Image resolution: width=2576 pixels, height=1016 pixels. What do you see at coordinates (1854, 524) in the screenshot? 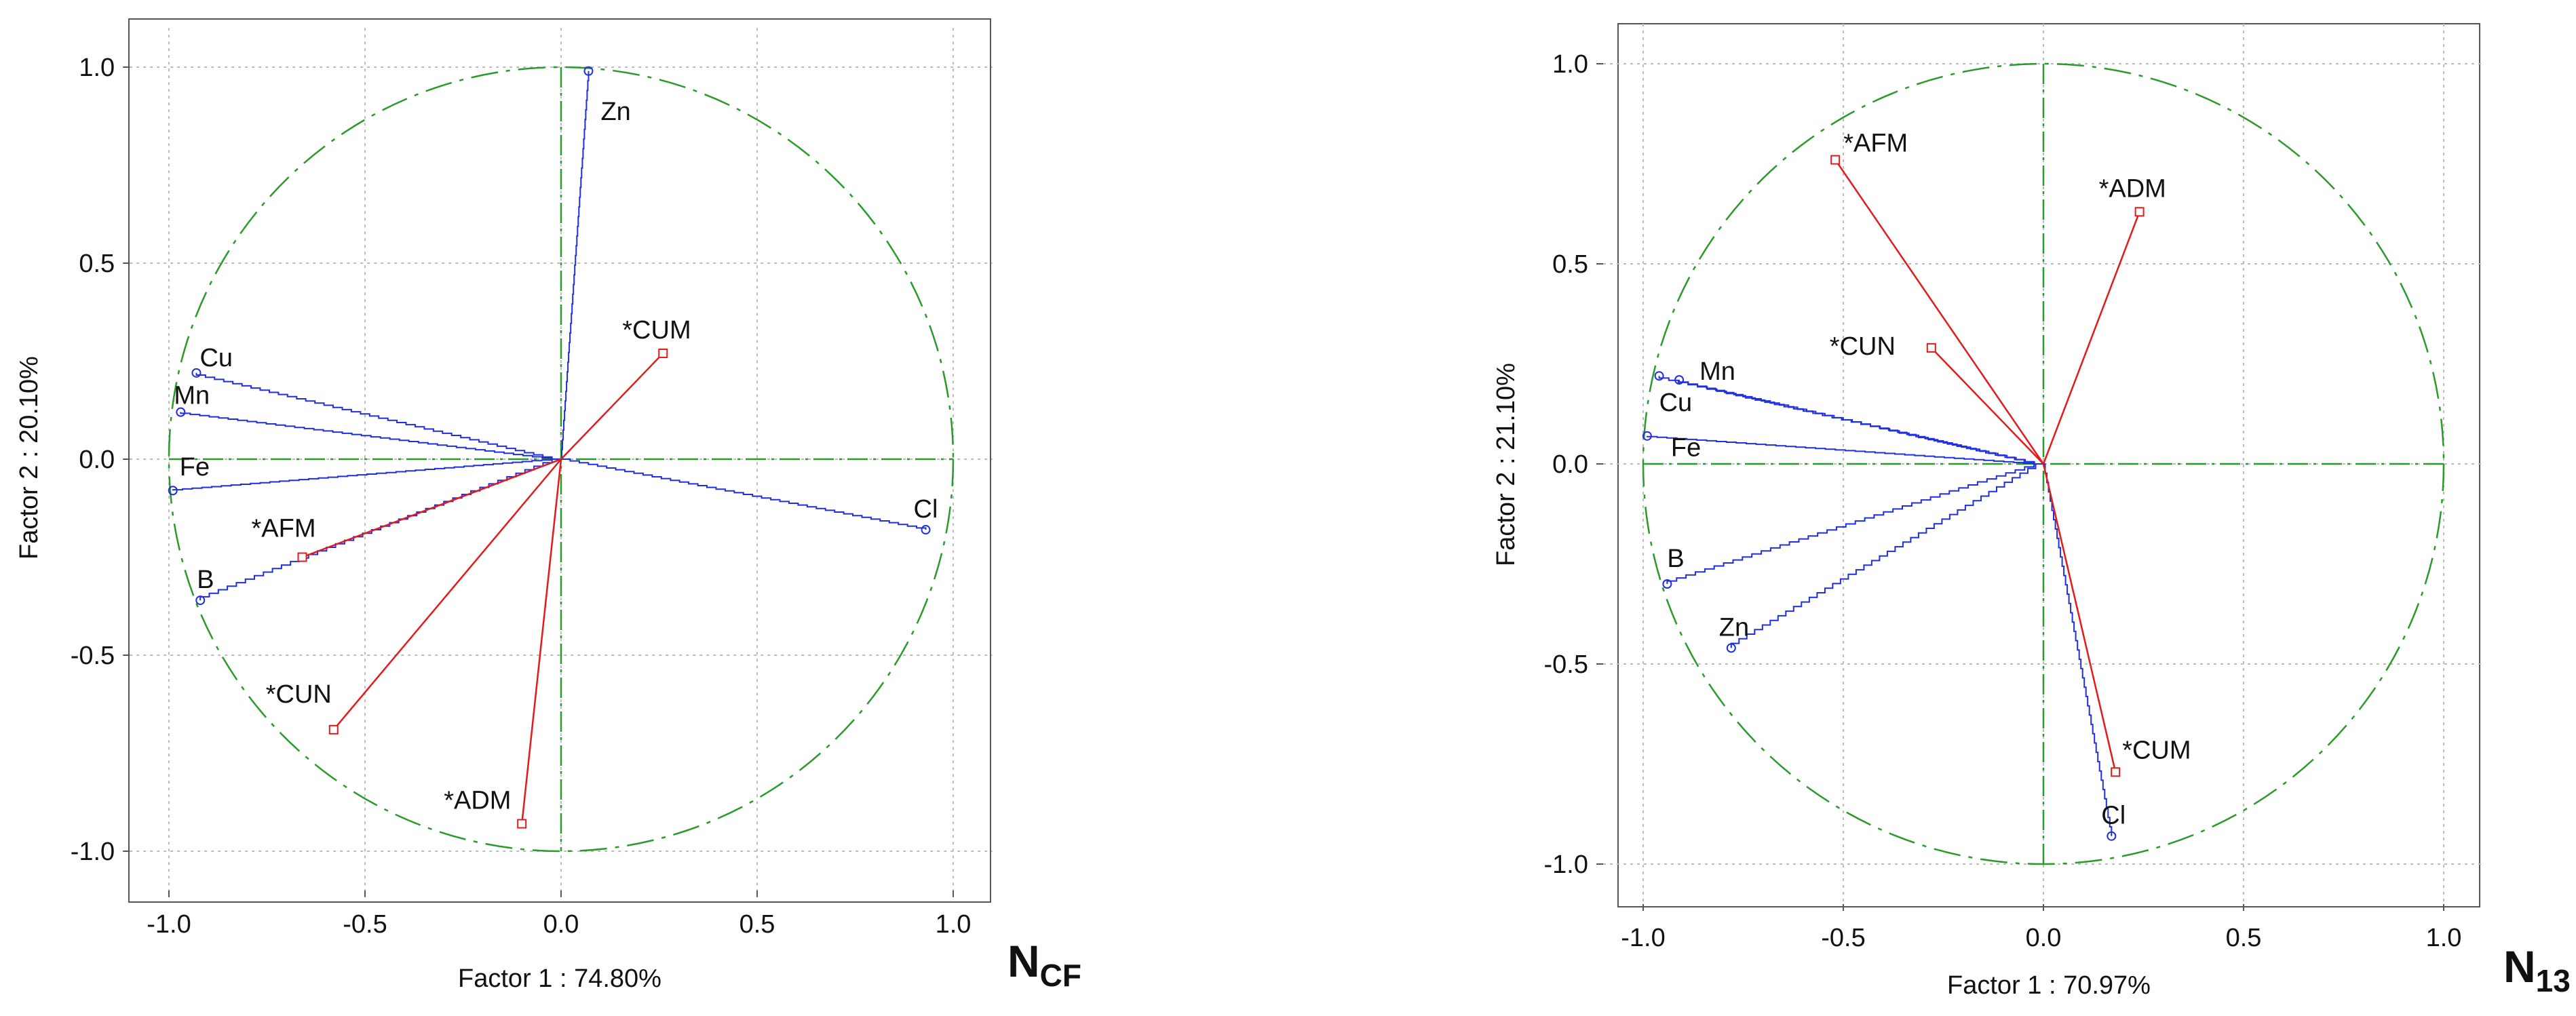
I see `variable-vector-b` at bounding box center [1854, 524].